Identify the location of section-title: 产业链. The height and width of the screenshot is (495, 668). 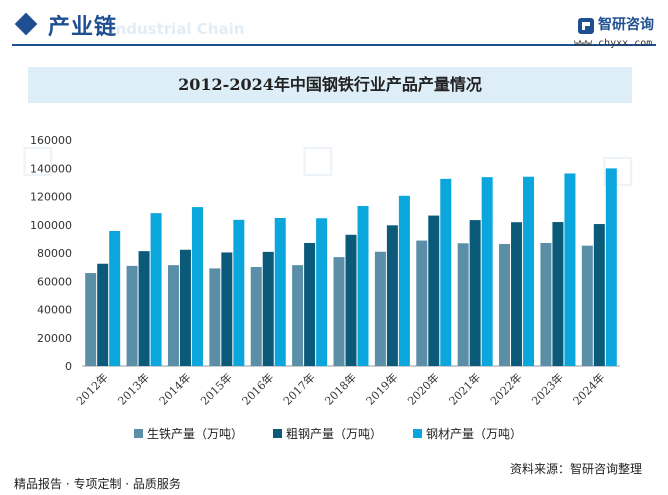
(83, 27).